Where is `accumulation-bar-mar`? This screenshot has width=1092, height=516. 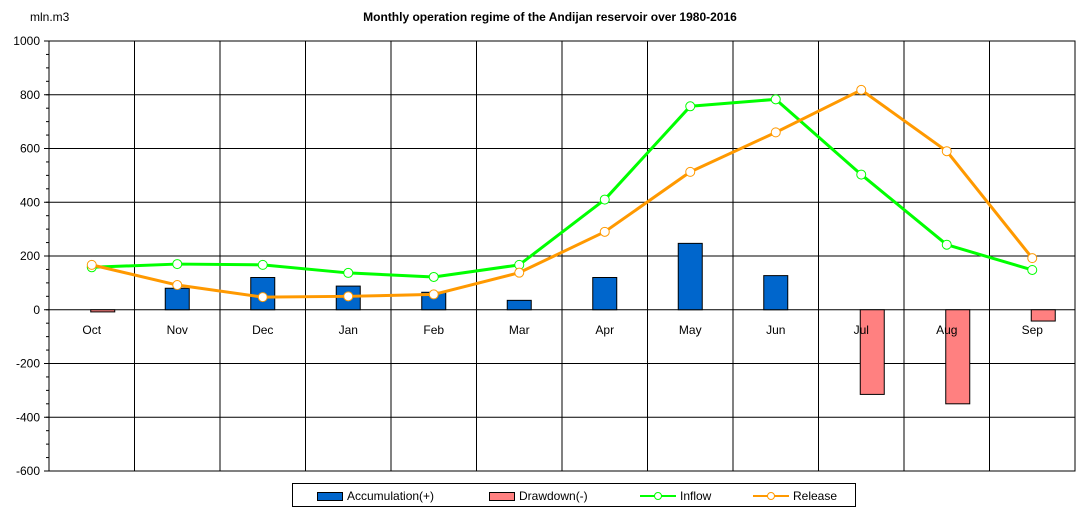 accumulation-bar-mar is located at coordinates (519, 305).